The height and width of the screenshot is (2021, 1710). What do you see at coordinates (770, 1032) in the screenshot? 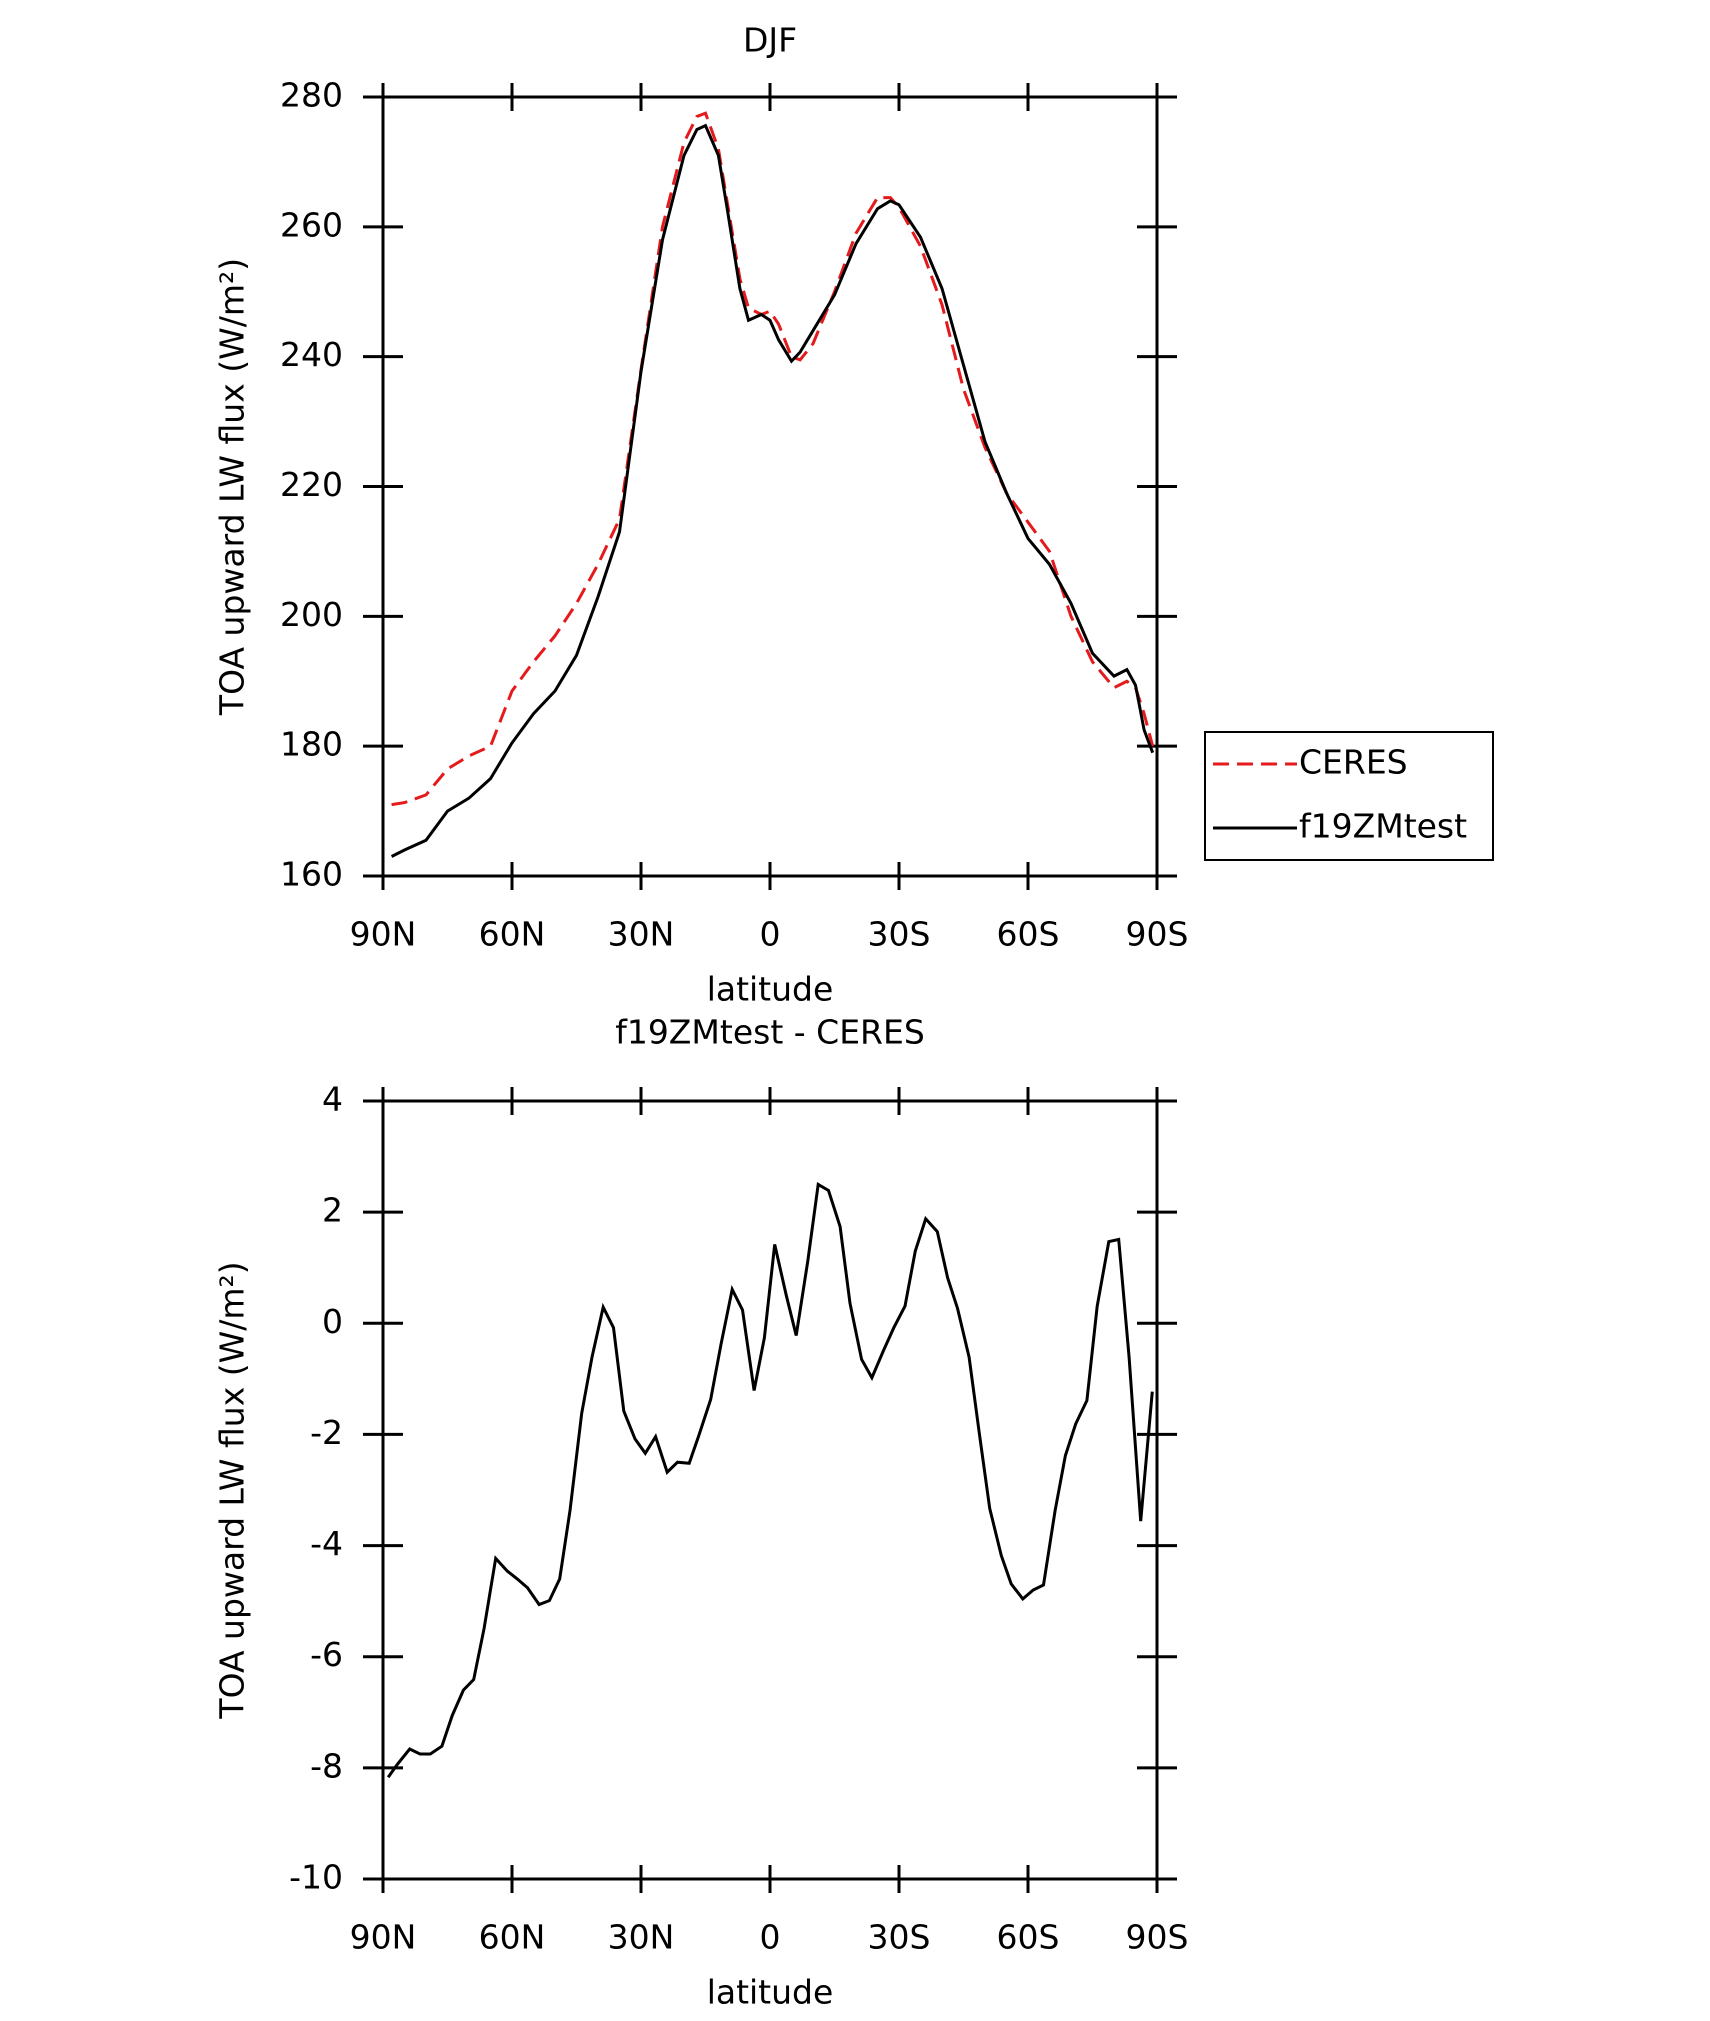
I see `chart-title: f19ZMtest - CERES` at bounding box center [770, 1032].